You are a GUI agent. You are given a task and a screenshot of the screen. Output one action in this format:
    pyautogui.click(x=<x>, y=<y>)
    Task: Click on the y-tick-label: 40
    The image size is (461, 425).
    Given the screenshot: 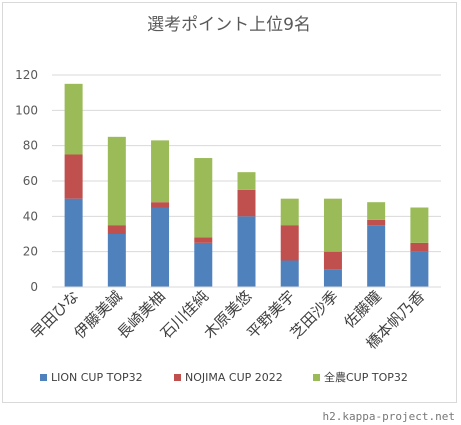 What is the action you would take?
    pyautogui.click(x=30, y=216)
    